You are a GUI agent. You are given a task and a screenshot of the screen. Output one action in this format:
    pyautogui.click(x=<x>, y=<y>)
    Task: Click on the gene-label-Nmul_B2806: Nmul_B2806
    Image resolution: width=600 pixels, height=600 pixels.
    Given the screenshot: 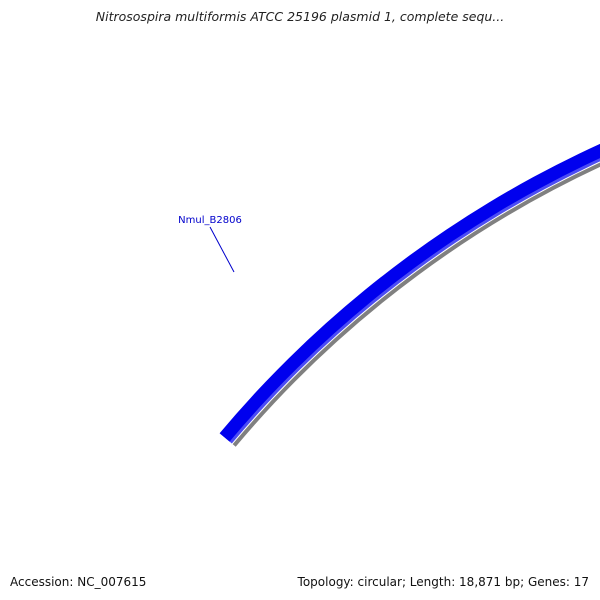 What is the action you would take?
    pyautogui.click(x=210, y=220)
    